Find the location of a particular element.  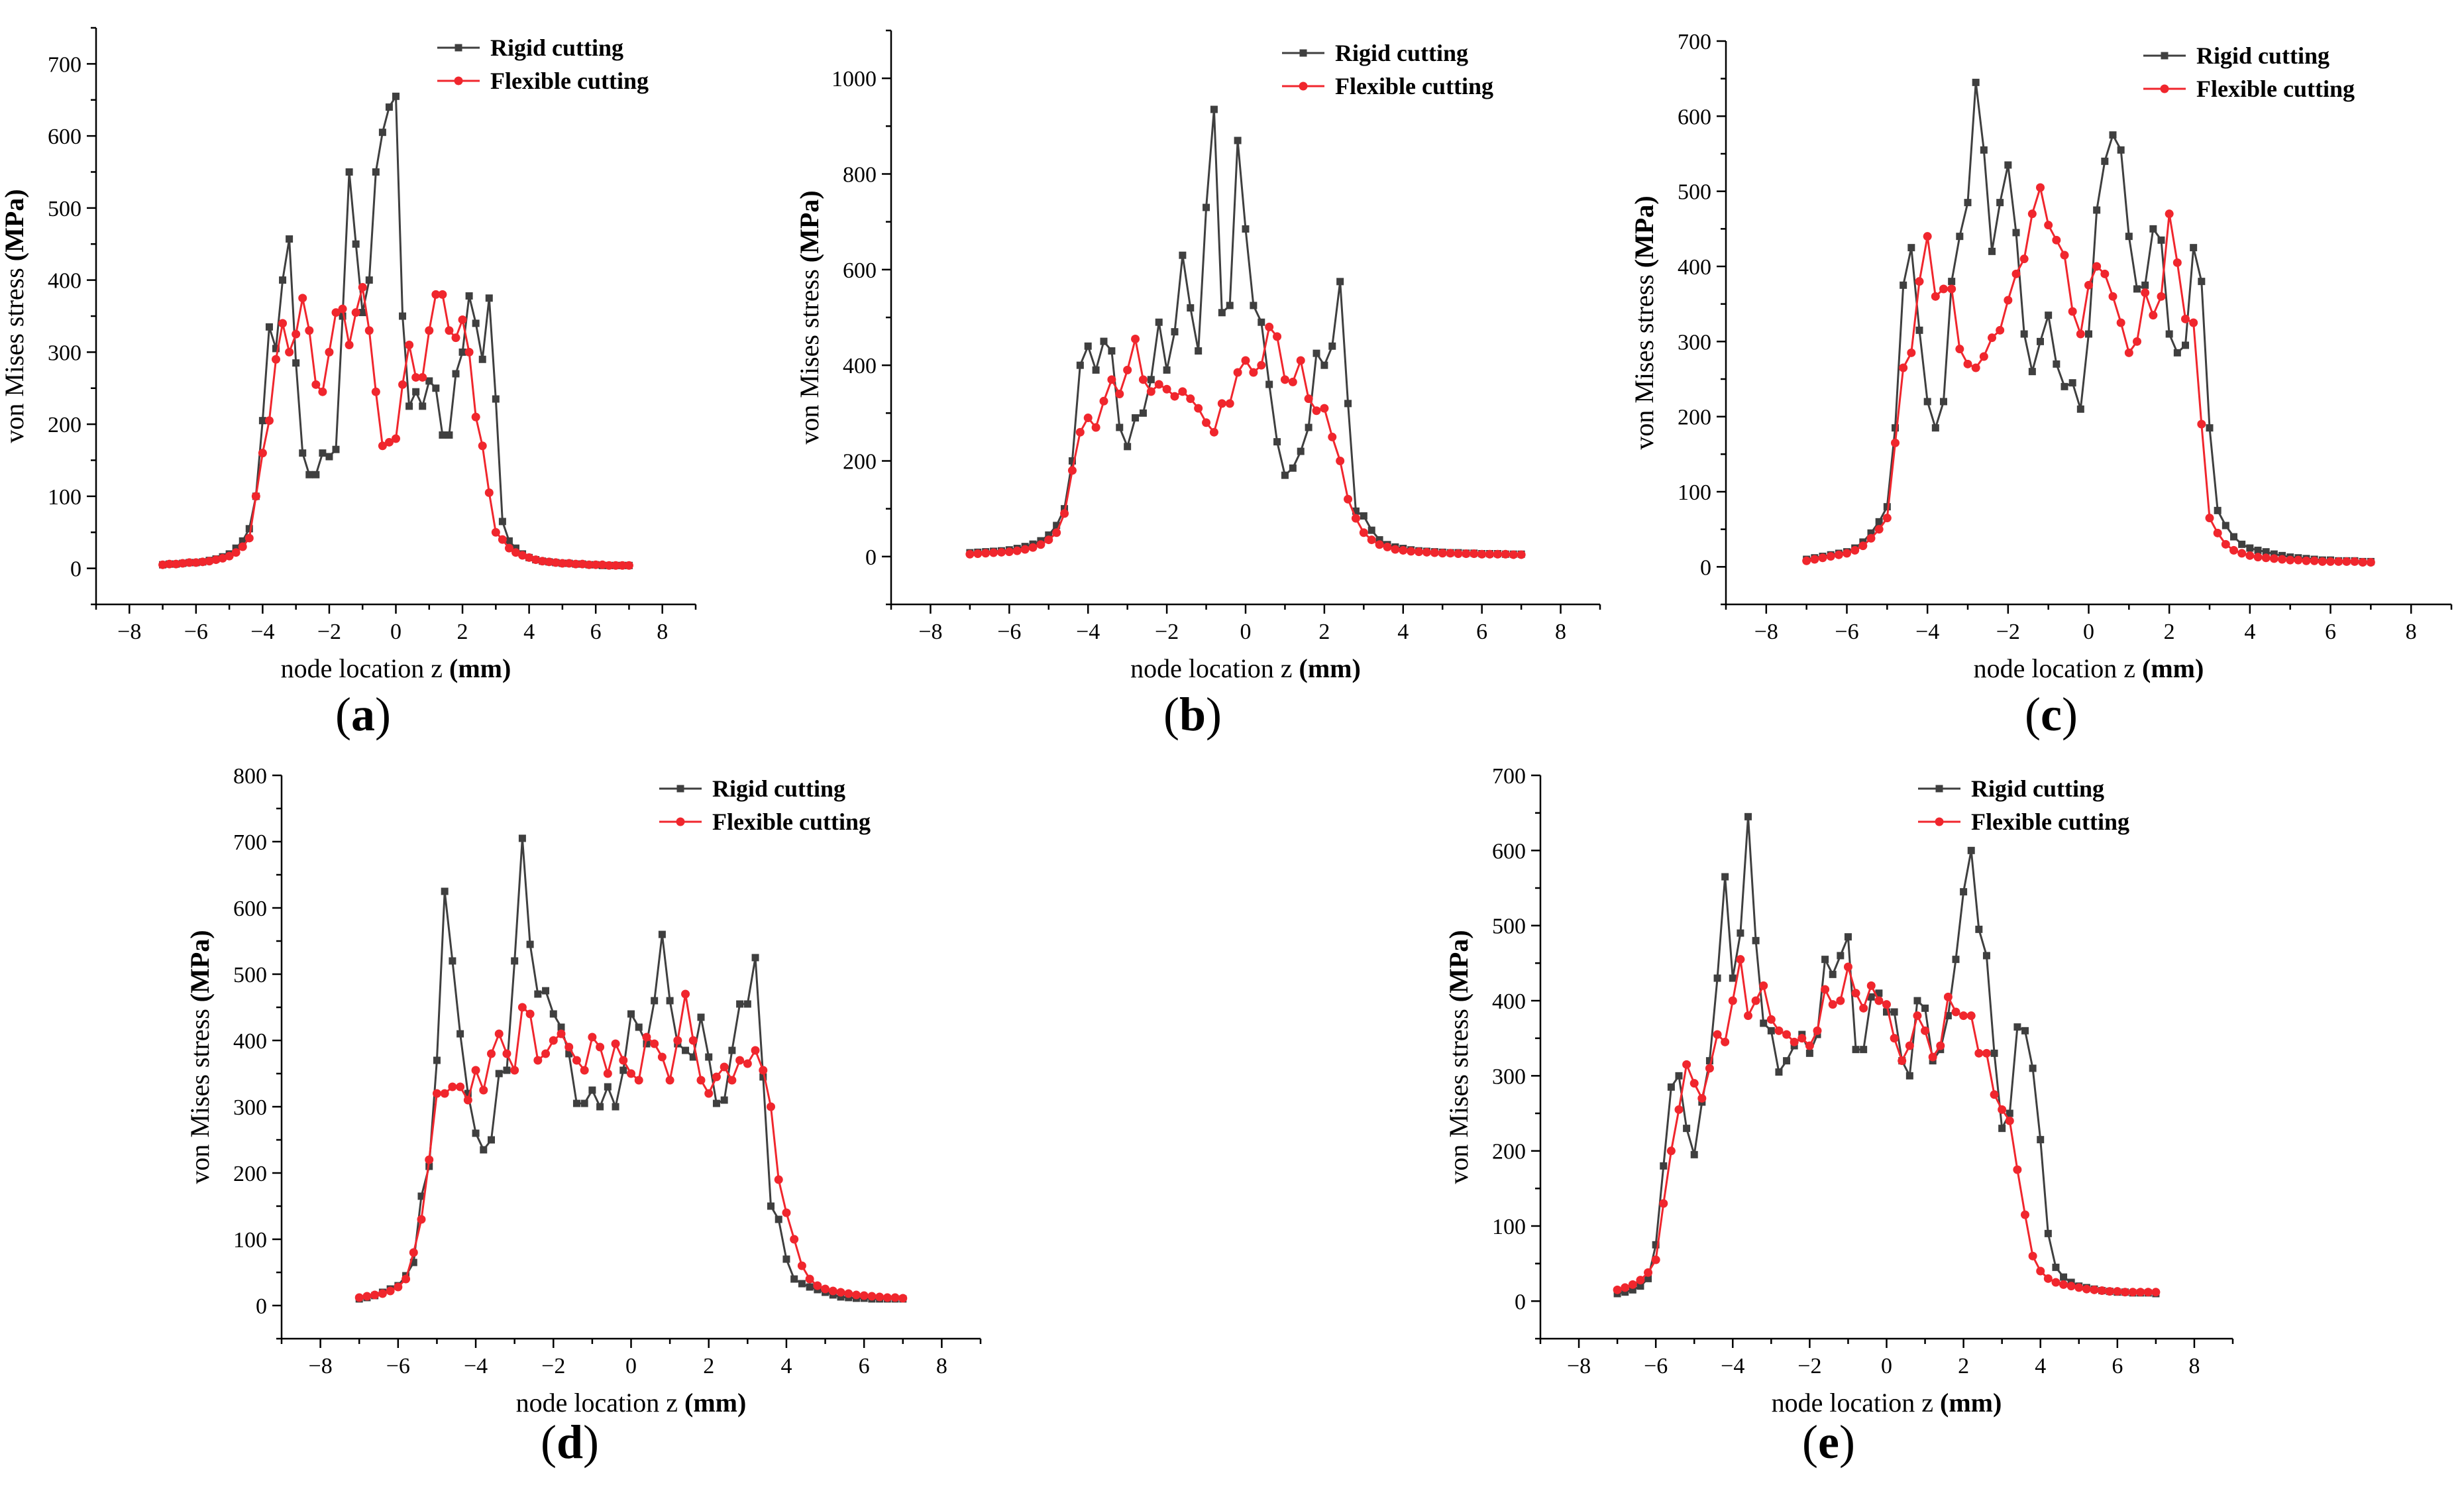

panel-label-open: ( is located at coordinates (1810, 1442).